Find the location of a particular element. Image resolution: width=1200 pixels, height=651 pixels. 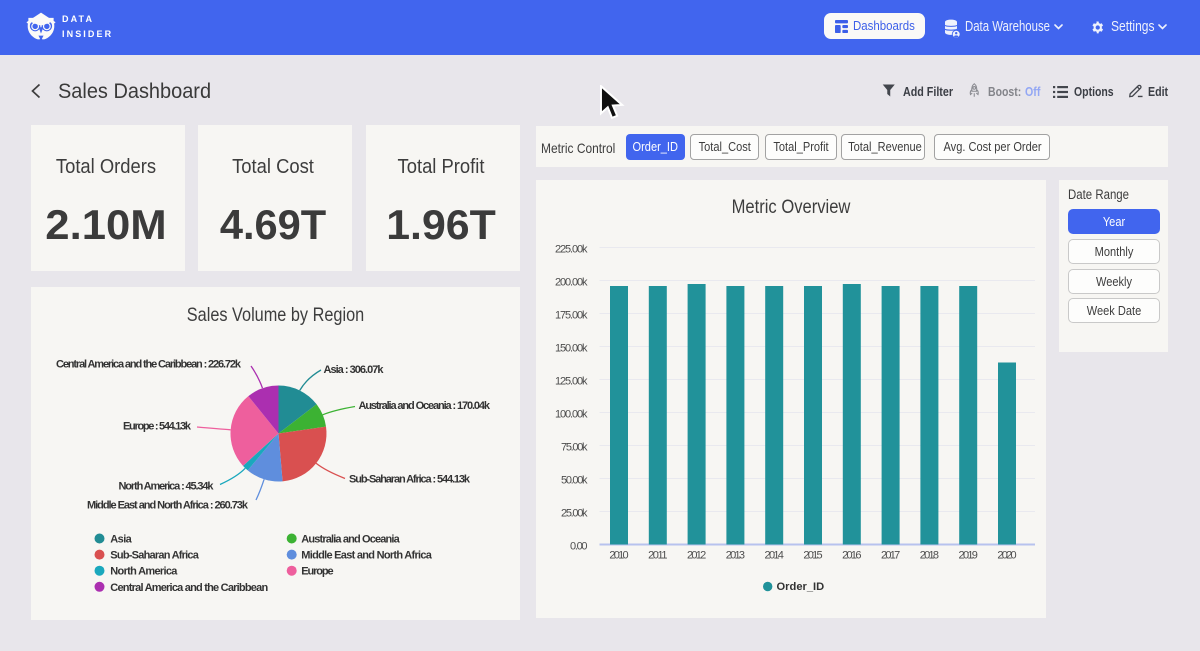

svg-text:Middle East and North Africa :: Middle East and North Africa : 260.73k is located at coordinates (168, 506).